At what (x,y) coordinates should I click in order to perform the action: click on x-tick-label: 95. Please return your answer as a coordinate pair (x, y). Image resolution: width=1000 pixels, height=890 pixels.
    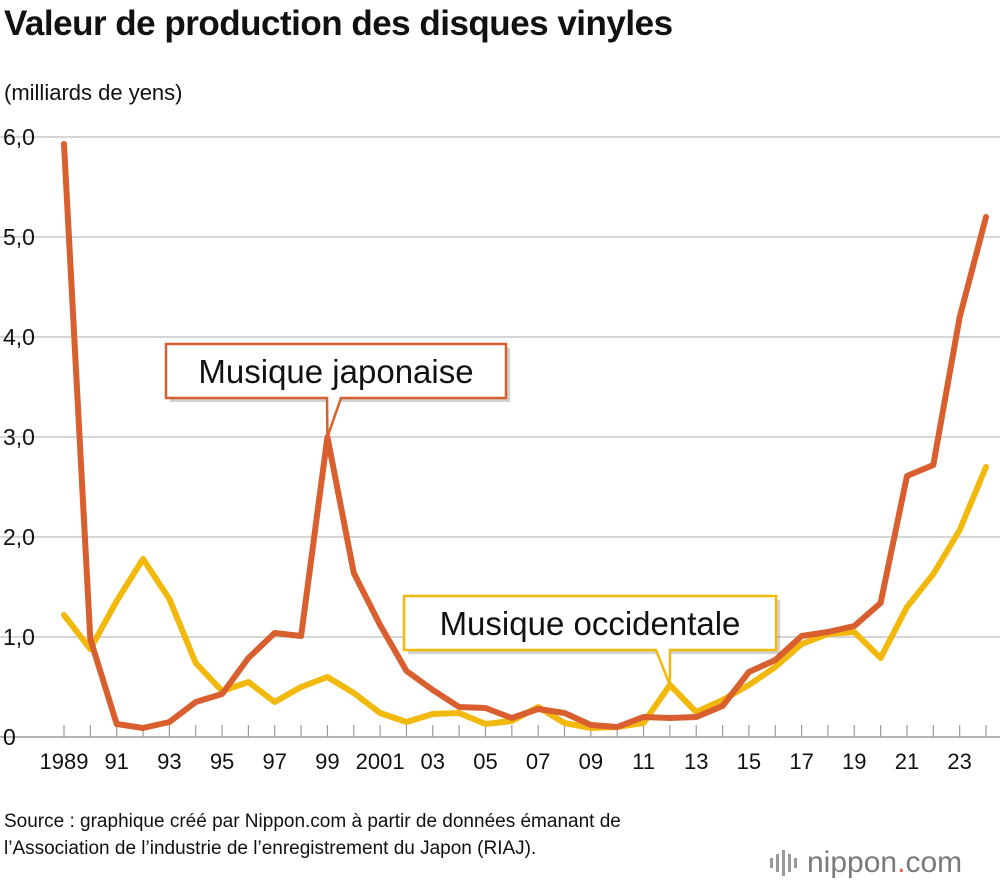
    Looking at the image, I should click on (222, 761).